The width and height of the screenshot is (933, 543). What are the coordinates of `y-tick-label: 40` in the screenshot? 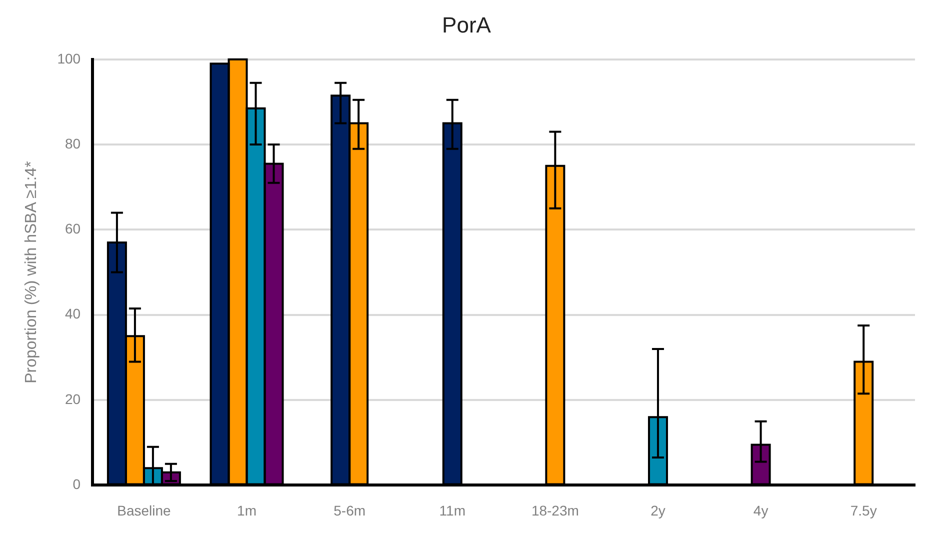 It's located at (72, 314).